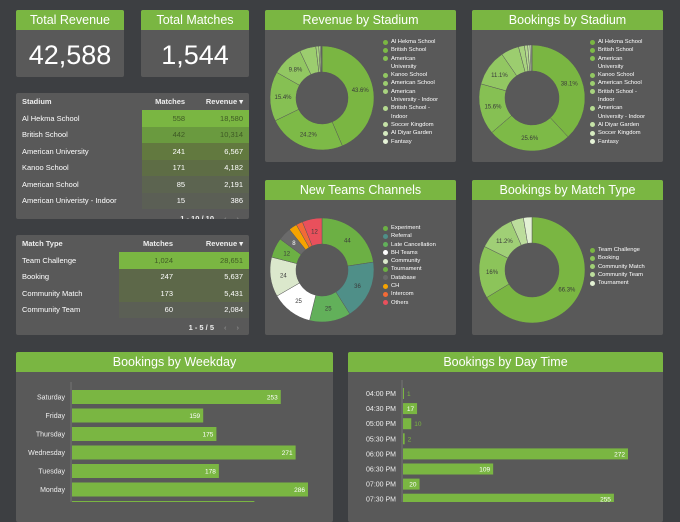 The image size is (680, 522). Describe the element at coordinates (149, 277) in the screenshot. I see `table-cell: 247` at that location.